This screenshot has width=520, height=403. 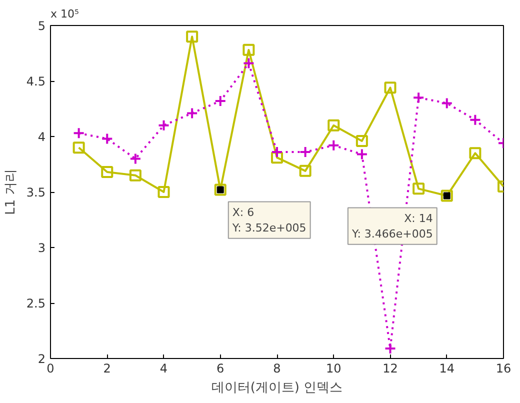 I want to click on x-tick-label: 4, so click(x=164, y=369).